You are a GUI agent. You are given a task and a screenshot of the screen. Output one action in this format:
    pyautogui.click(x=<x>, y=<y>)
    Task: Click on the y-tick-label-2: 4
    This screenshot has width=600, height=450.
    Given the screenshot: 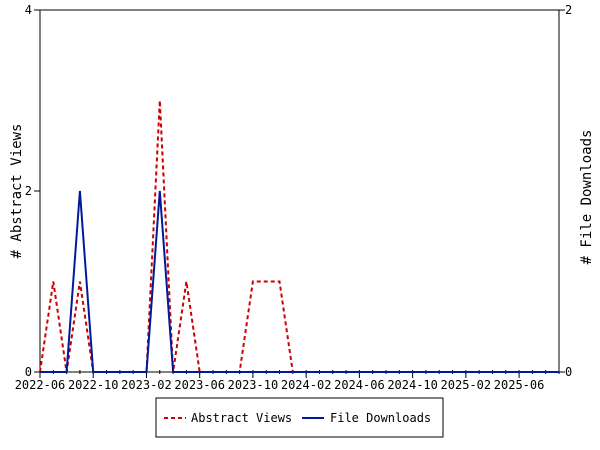 What is the action you would take?
    pyautogui.click(x=28, y=10)
    